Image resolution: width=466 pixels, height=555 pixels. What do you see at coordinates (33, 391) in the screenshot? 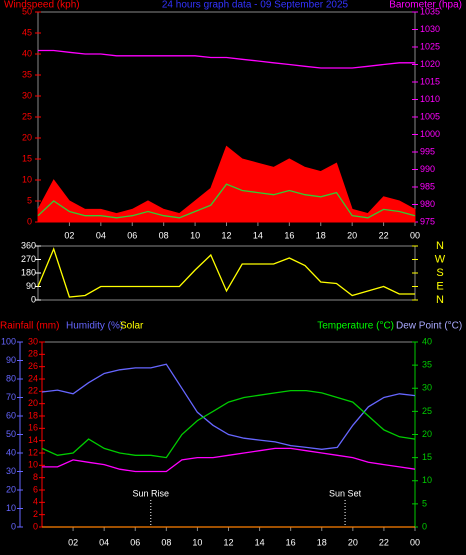
I see `y3-tick-label: 22` at bounding box center [33, 391].